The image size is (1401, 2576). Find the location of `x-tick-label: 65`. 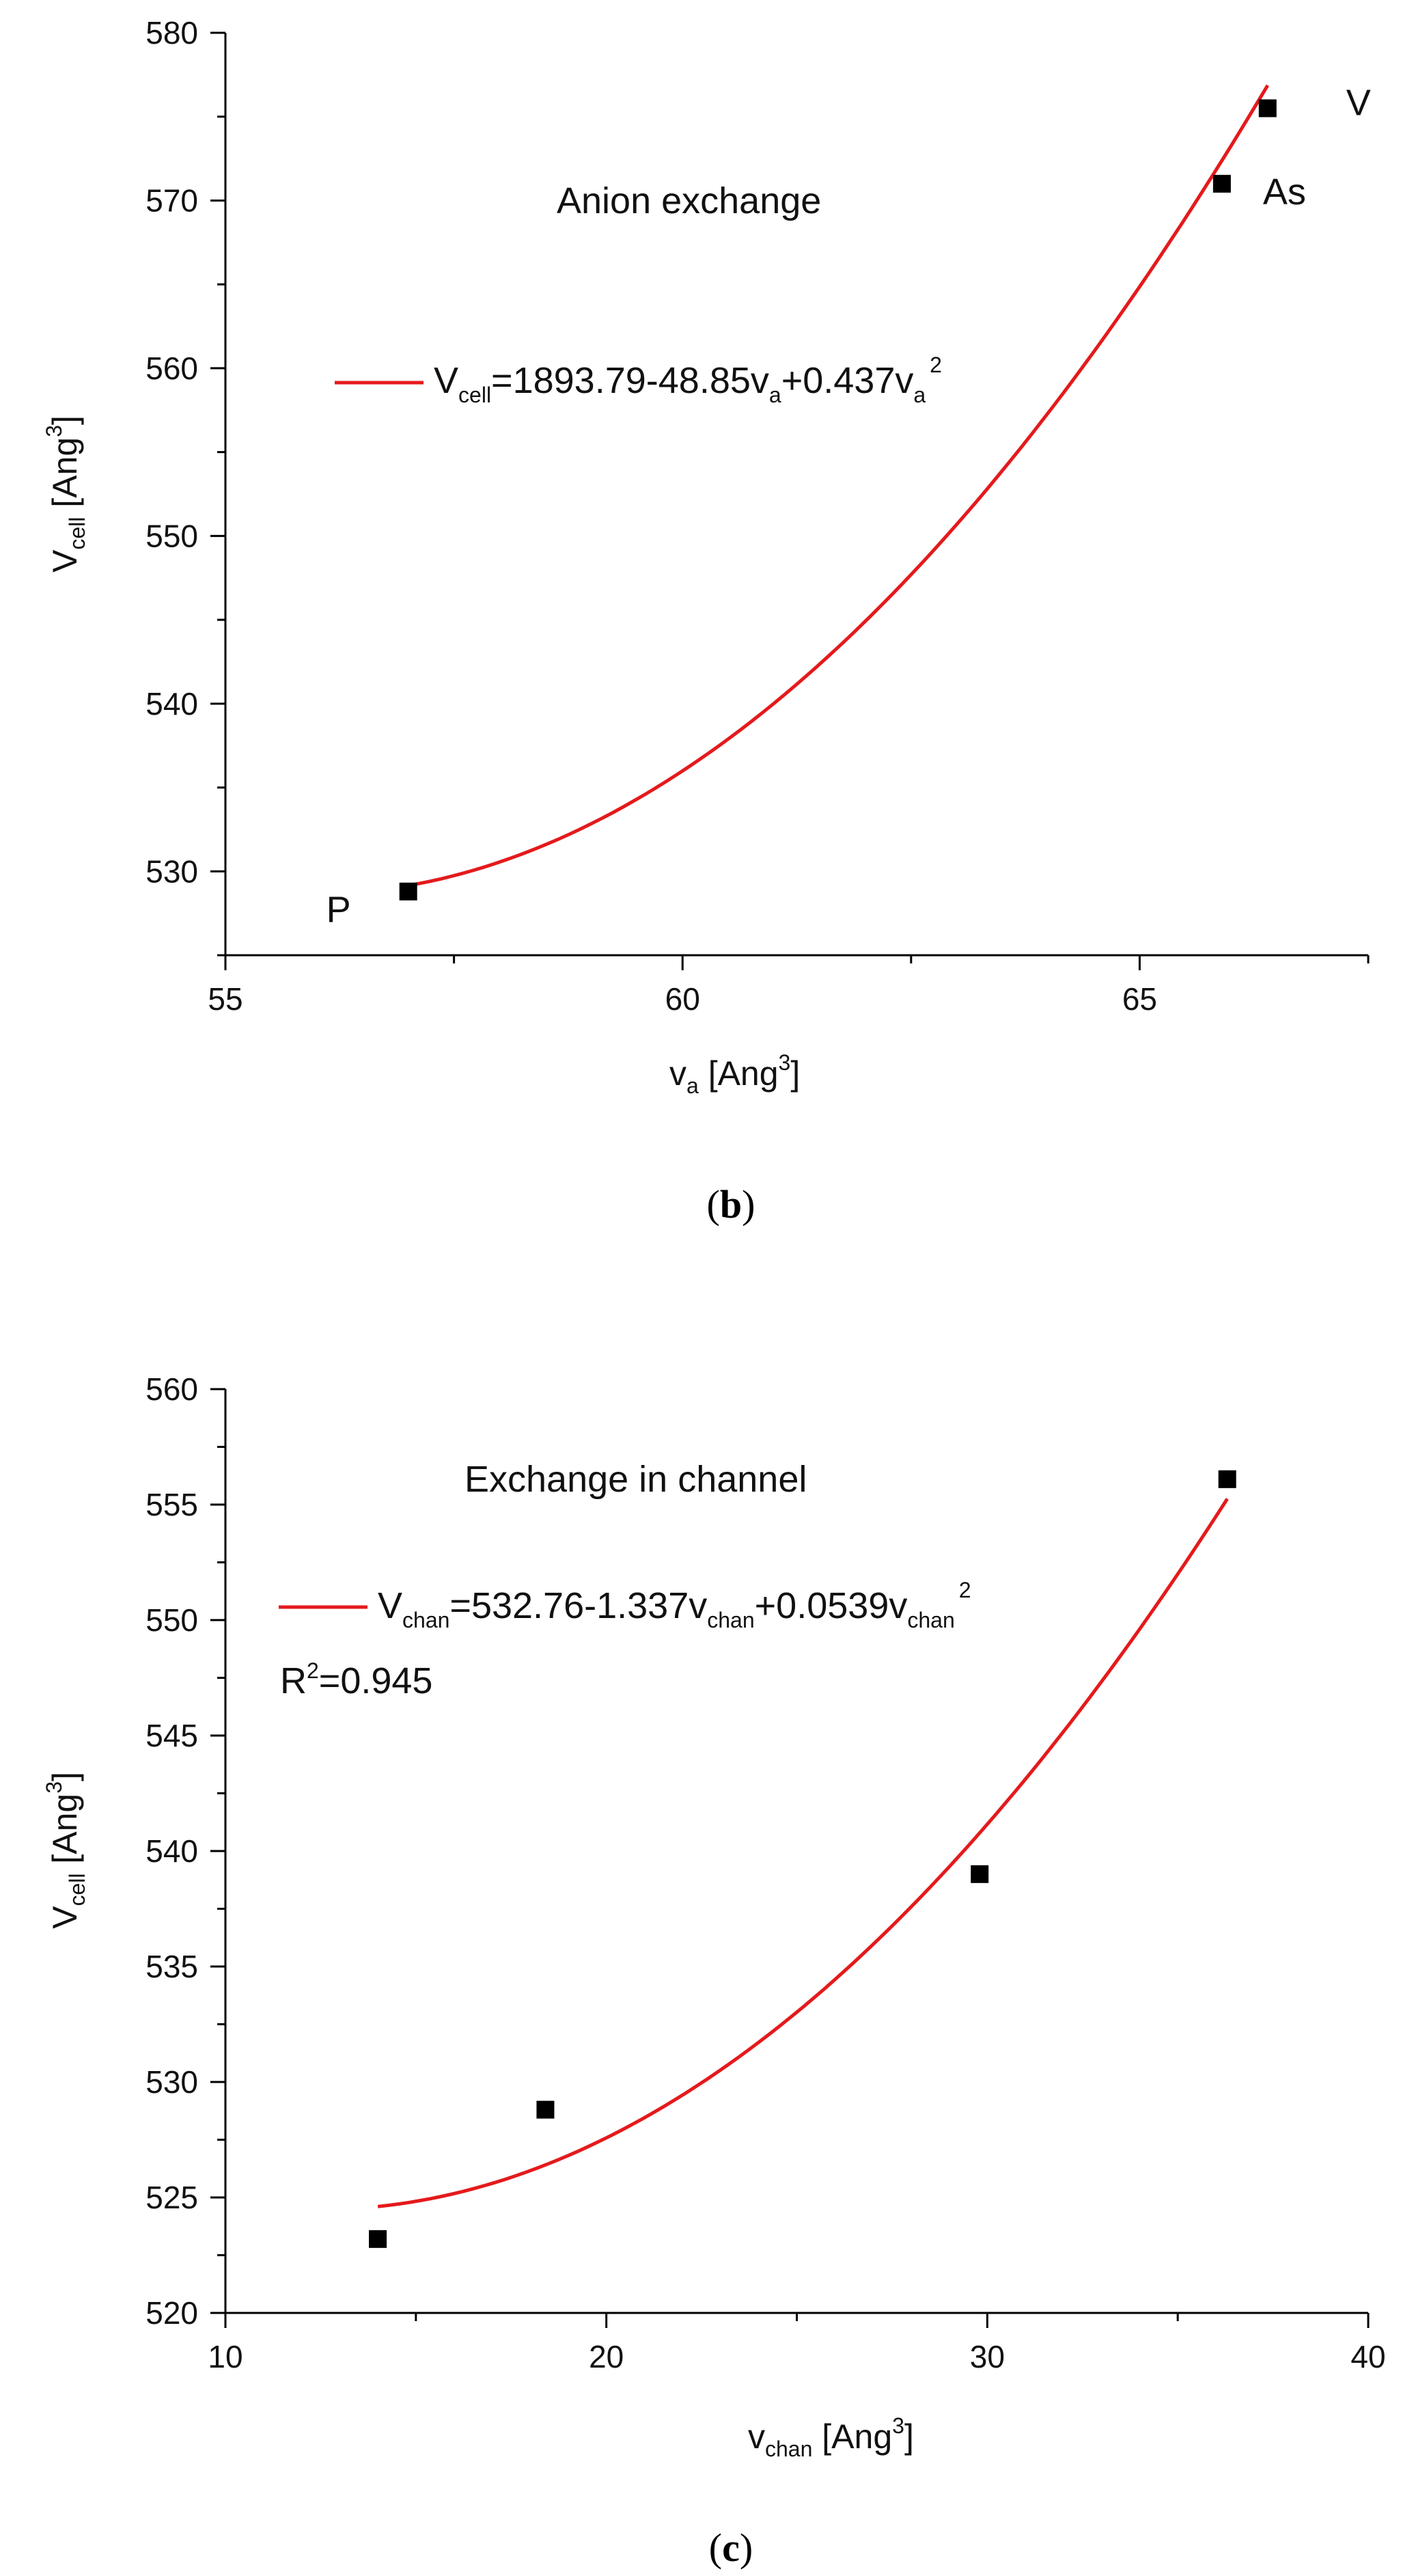

x-tick-label: 65 is located at coordinates (1139, 999).